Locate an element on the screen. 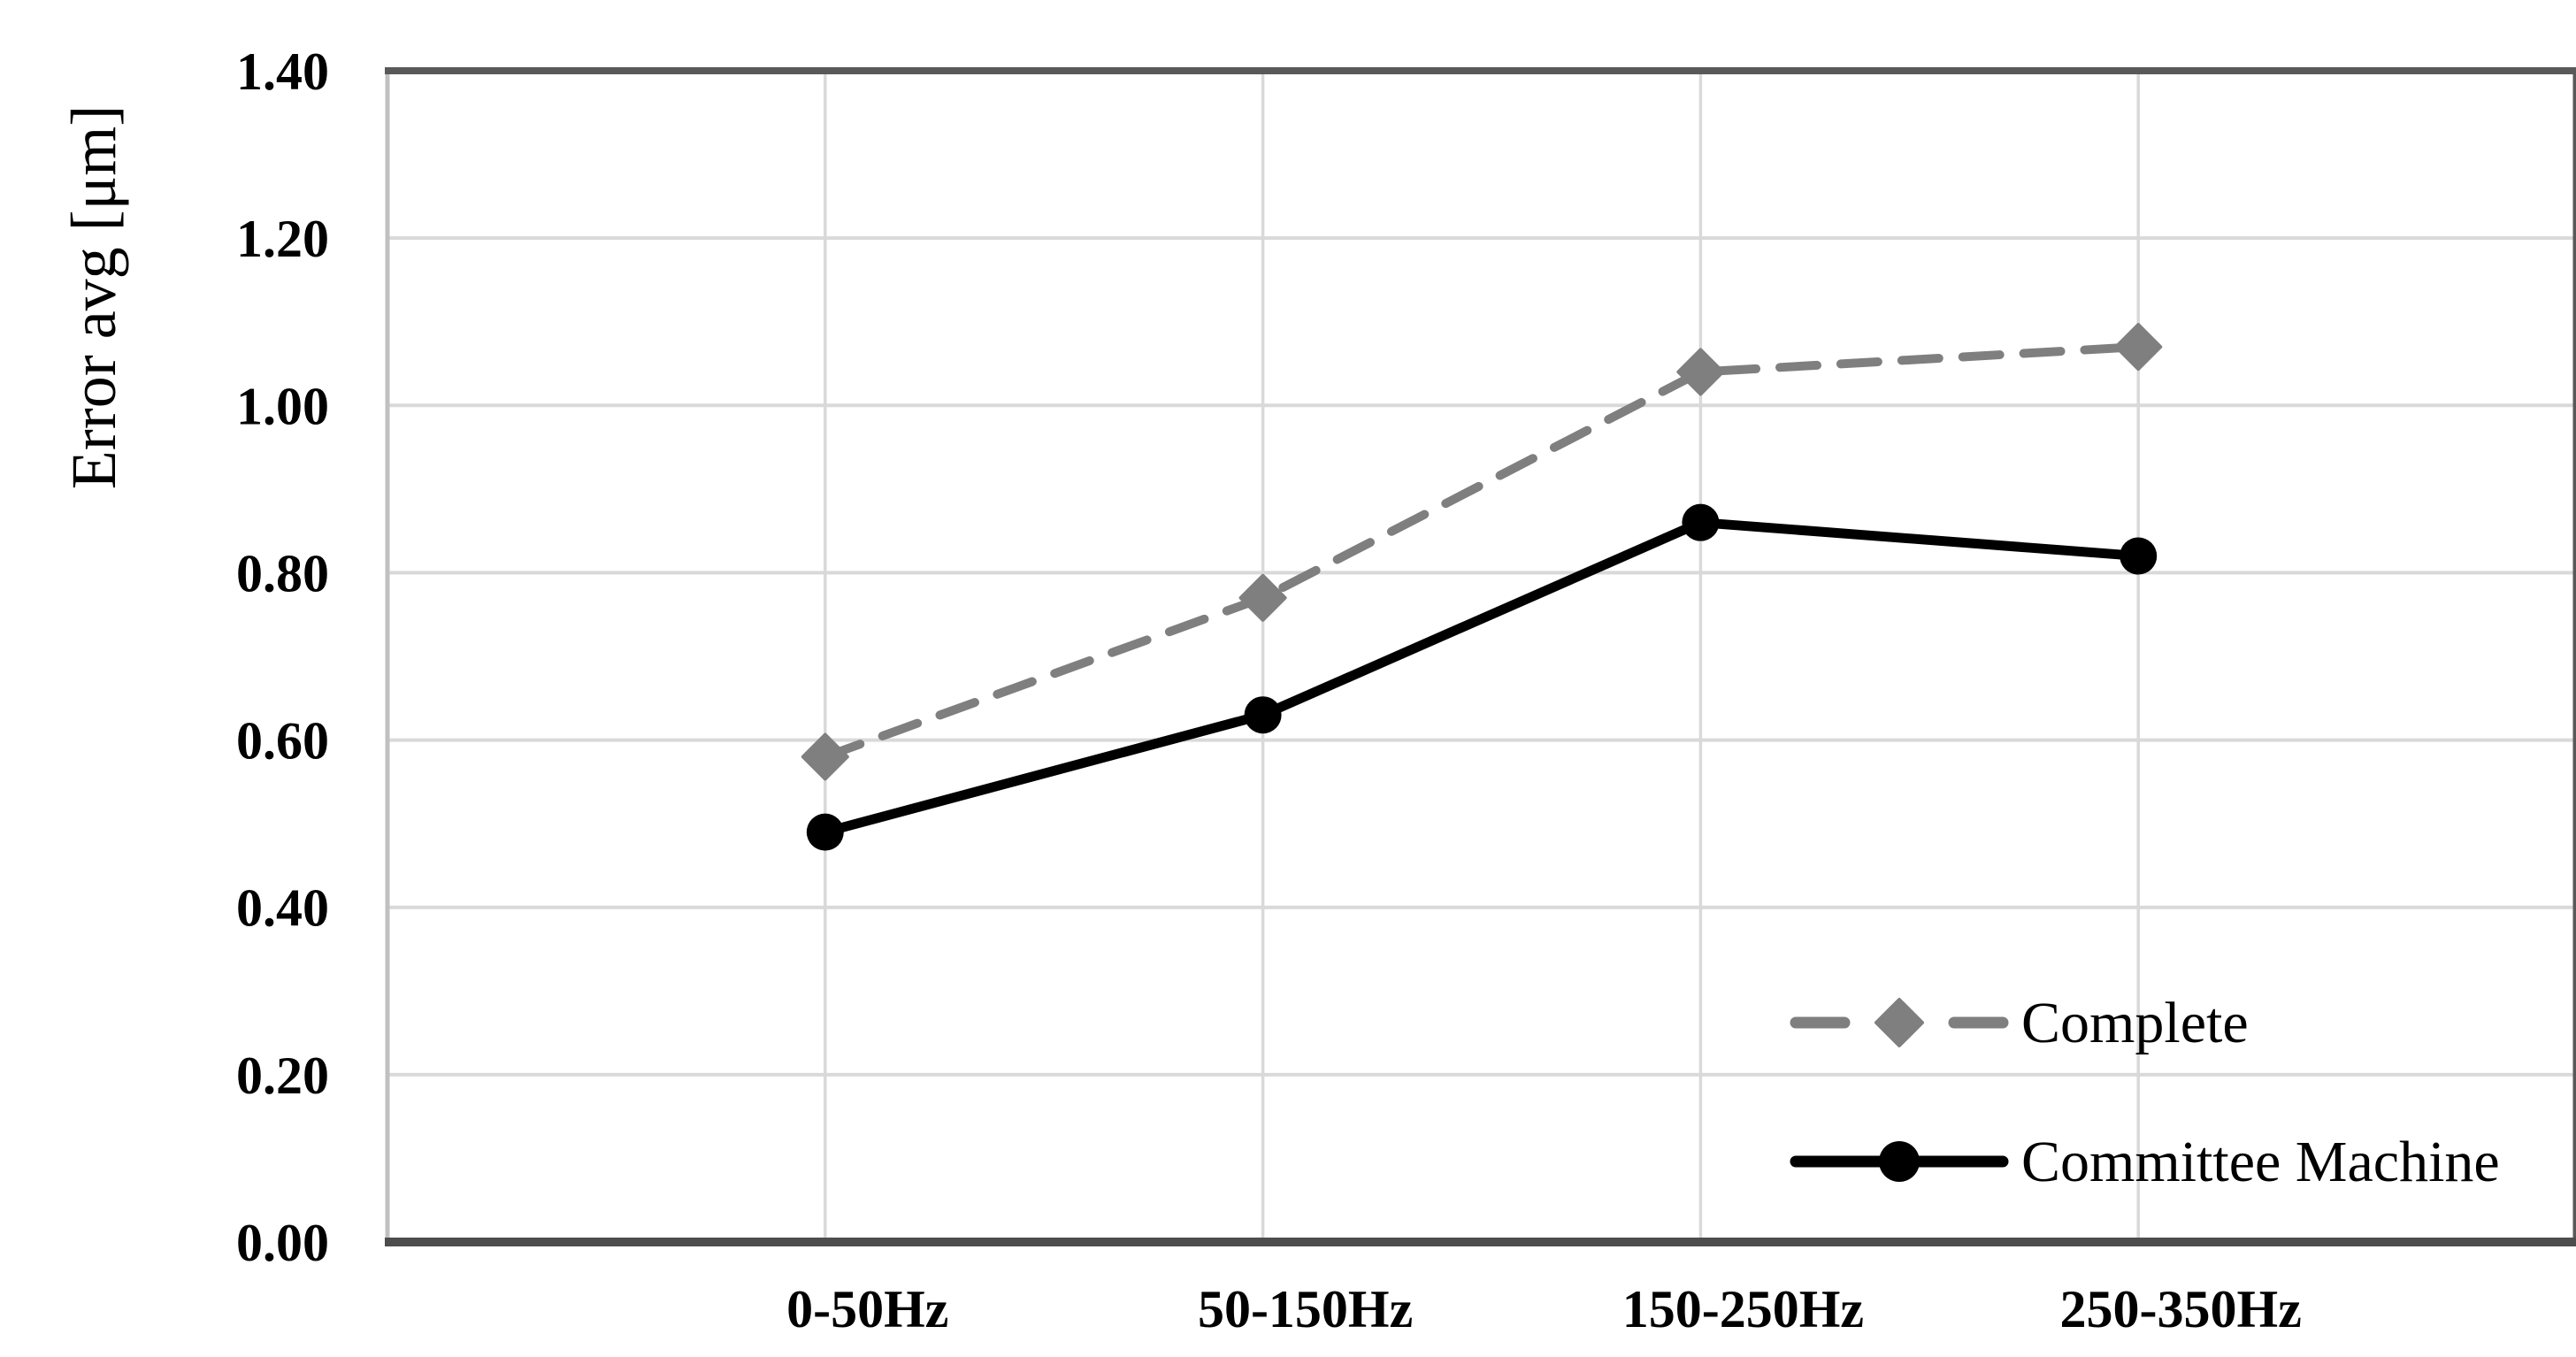 This screenshot has height=1357, width=2576. legend-entry-committee-machine: Committee Machine is located at coordinates (2145, 1162).